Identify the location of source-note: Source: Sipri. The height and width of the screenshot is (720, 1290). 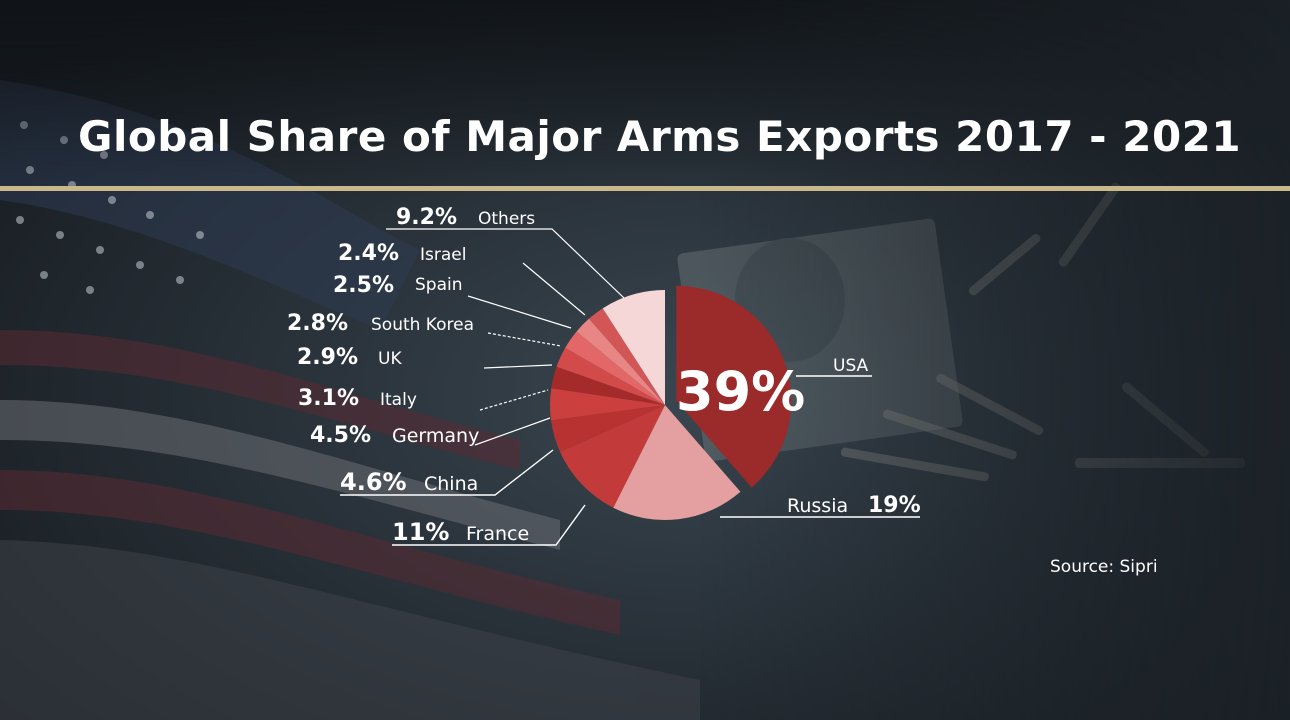
(1104, 567).